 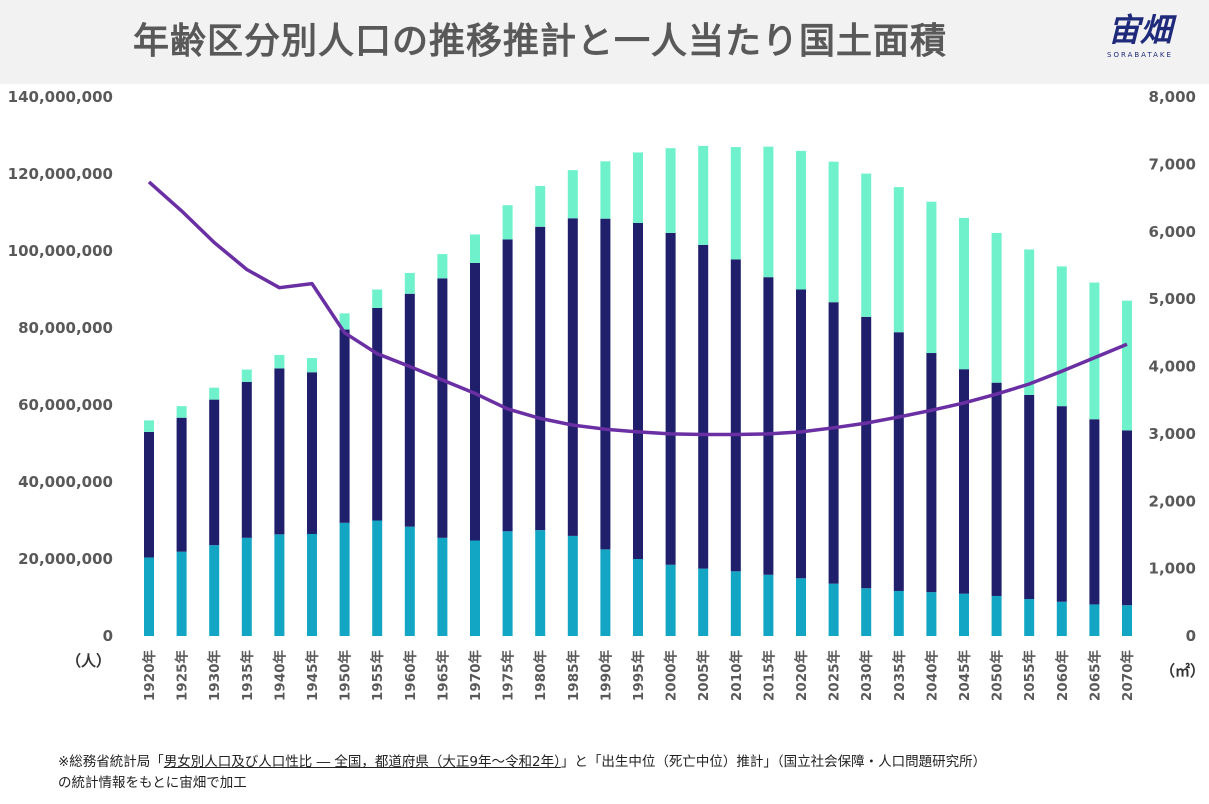 I want to click on x-tick-label: 2035年, so click(x=899, y=676).